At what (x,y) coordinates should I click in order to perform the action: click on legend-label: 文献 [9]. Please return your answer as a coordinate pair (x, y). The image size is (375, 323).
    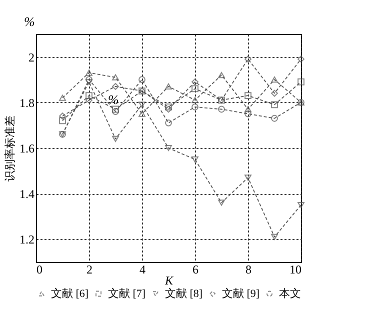
    Looking at the image, I should click on (241, 293).